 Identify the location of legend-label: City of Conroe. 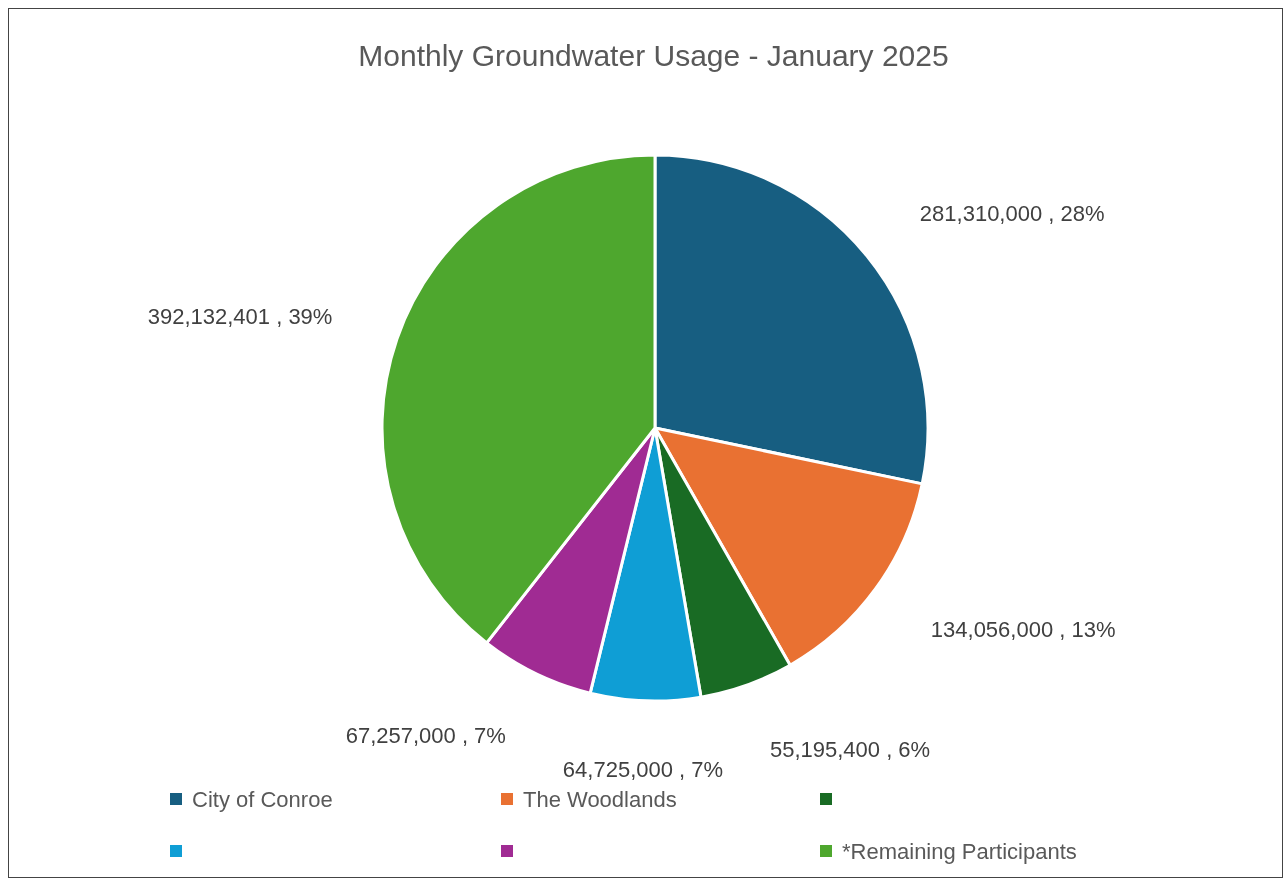
(262, 799).